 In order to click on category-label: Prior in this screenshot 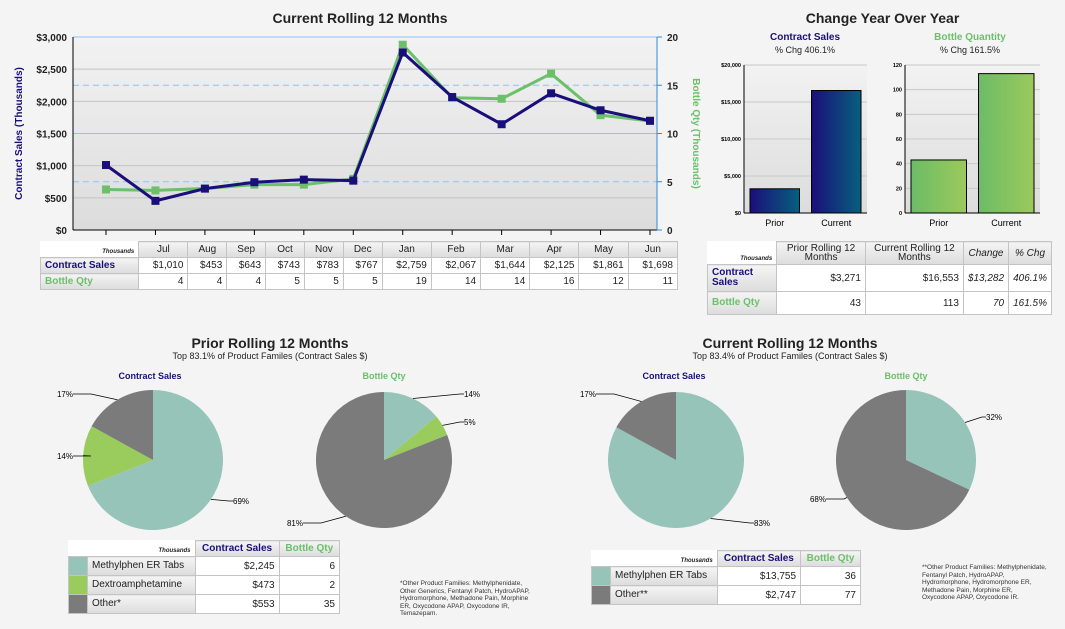, I will do `click(774, 223)`.